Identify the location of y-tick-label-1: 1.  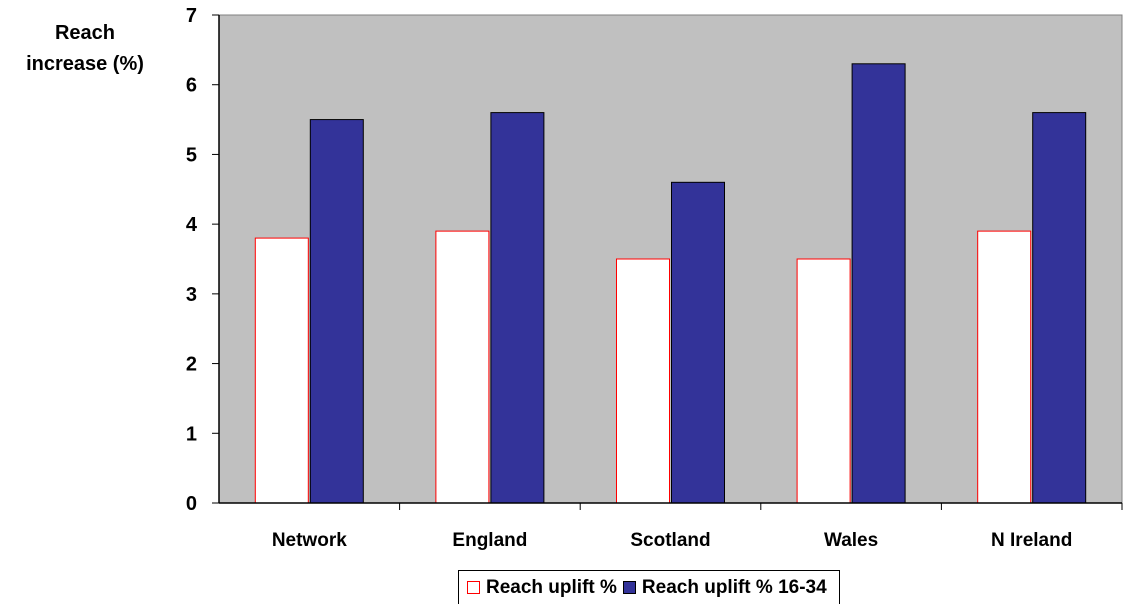
(191, 434).